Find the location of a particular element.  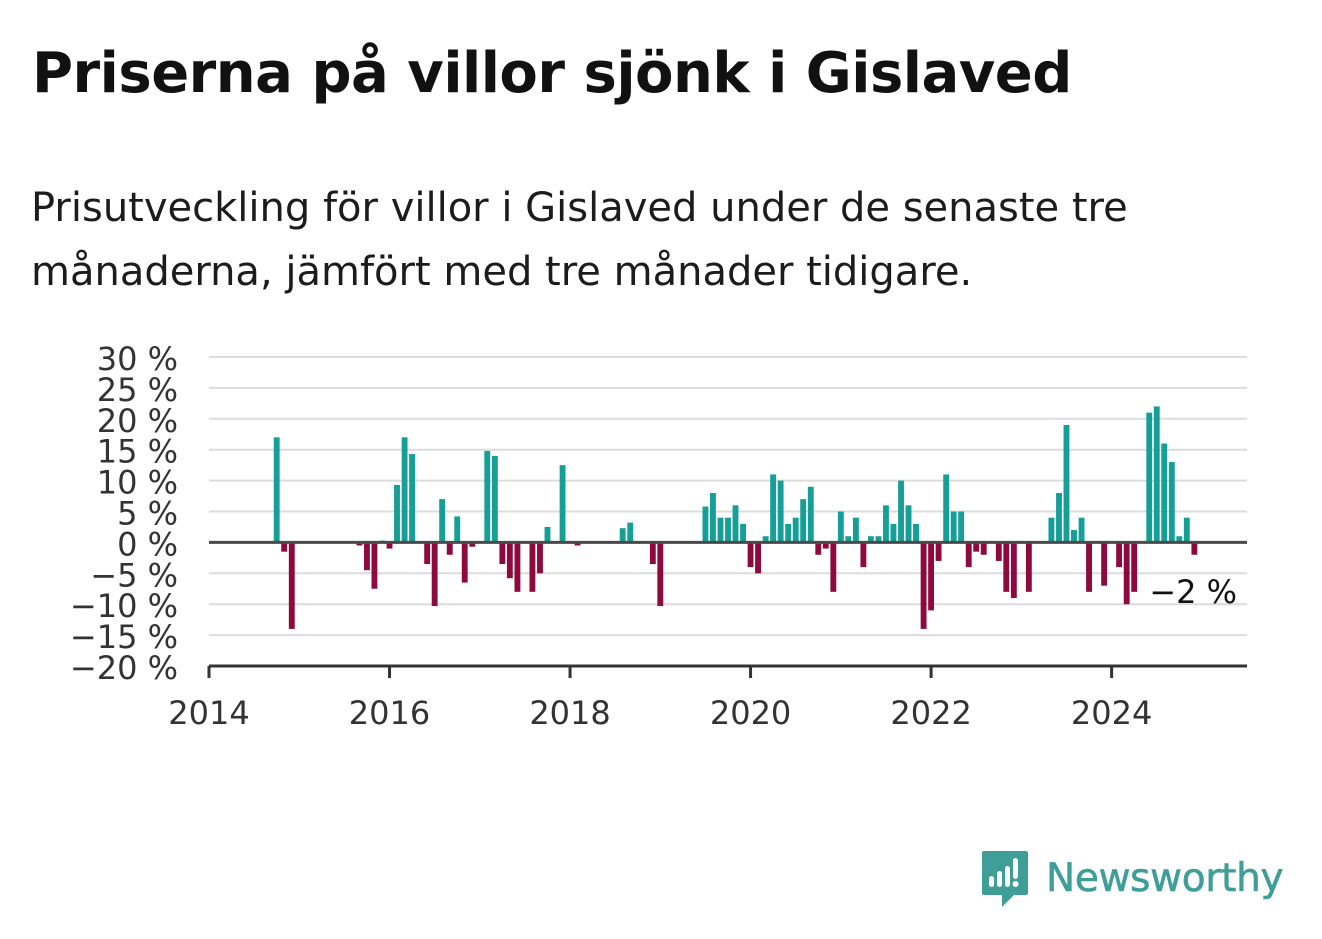

x-tick-label: 2022 is located at coordinates (930, 713).